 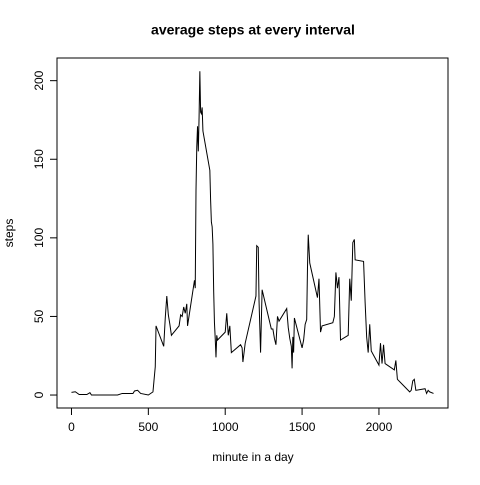 What do you see at coordinates (252, 457) in the screenshot?
I see `x-axis-label: minute in a day` at bounding box center [252, 457].